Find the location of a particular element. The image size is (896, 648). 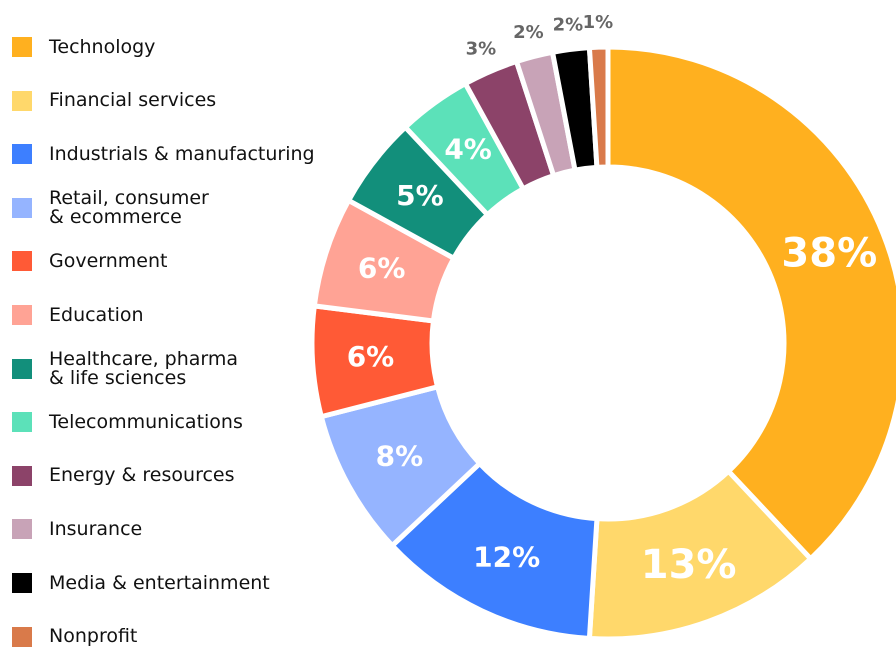

legend-item: Industrials & manufacturing is located at coordinates (163, 154).